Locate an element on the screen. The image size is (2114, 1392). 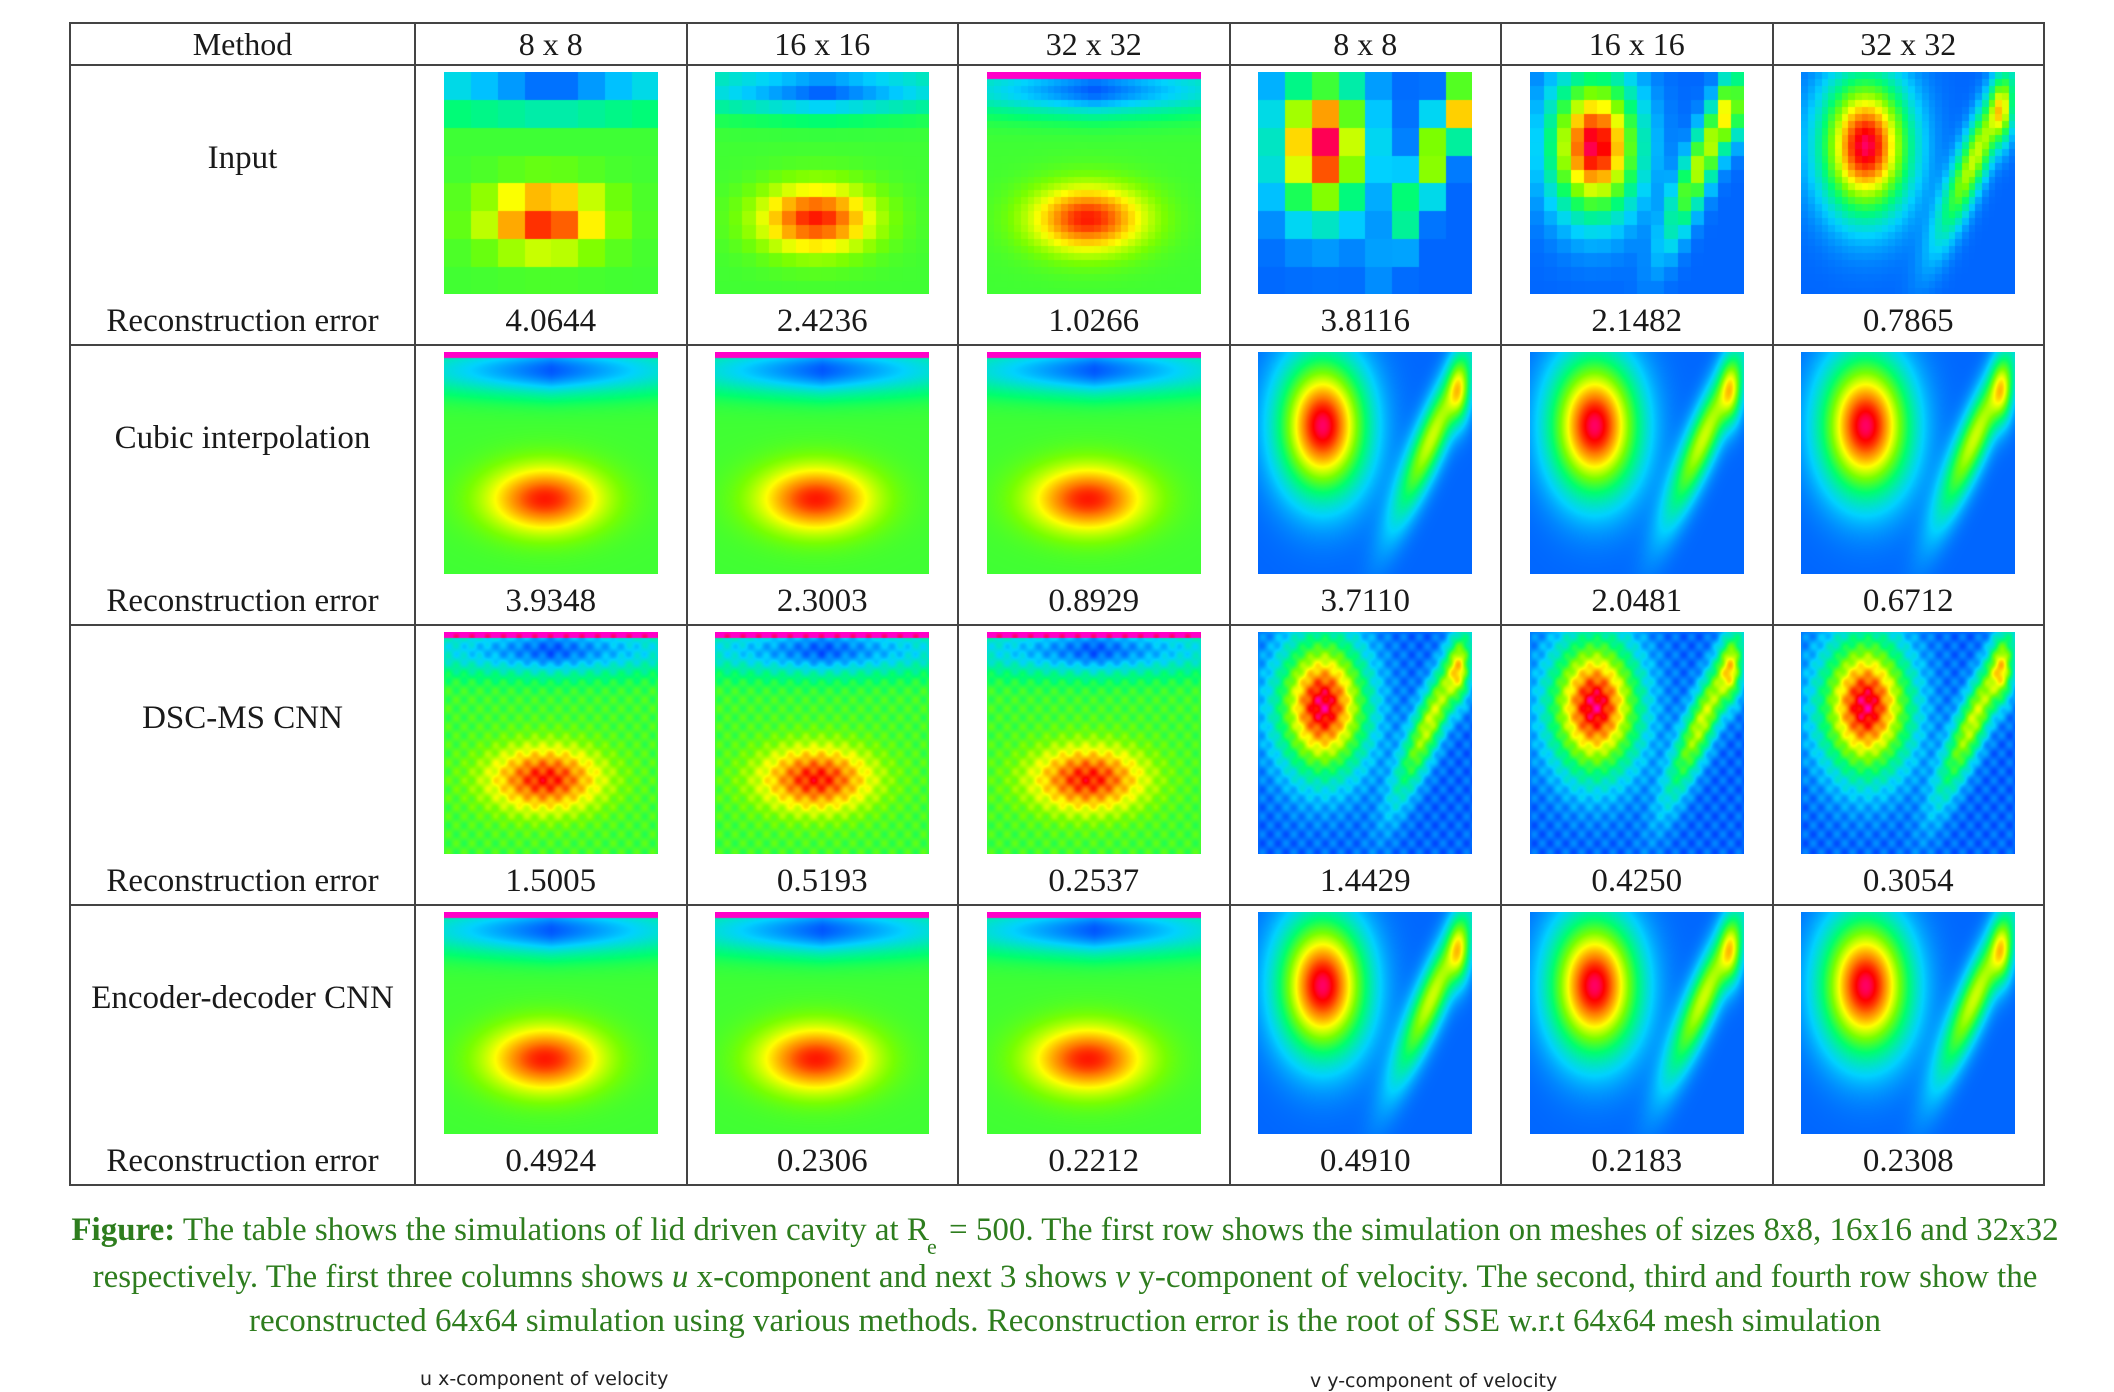
method-cell: Input Reconstruction error is located at coordinates (242, 205).